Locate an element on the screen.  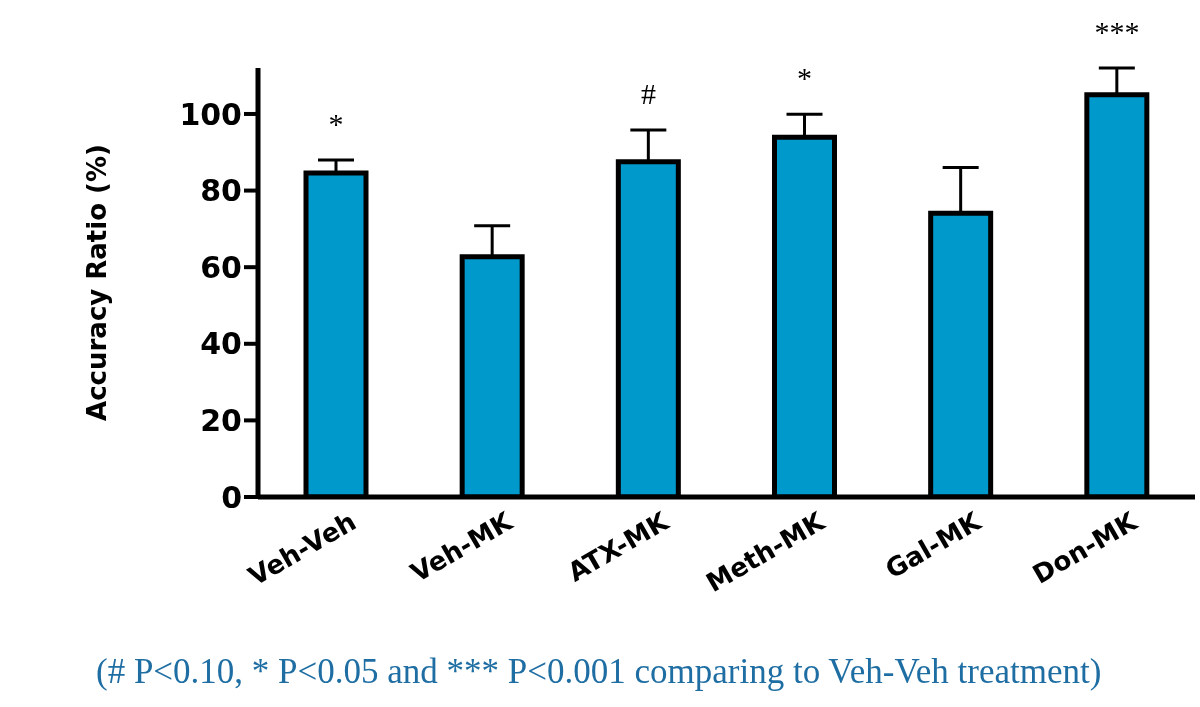
y-tick-label: 80 is located at coordinates (221, 191).